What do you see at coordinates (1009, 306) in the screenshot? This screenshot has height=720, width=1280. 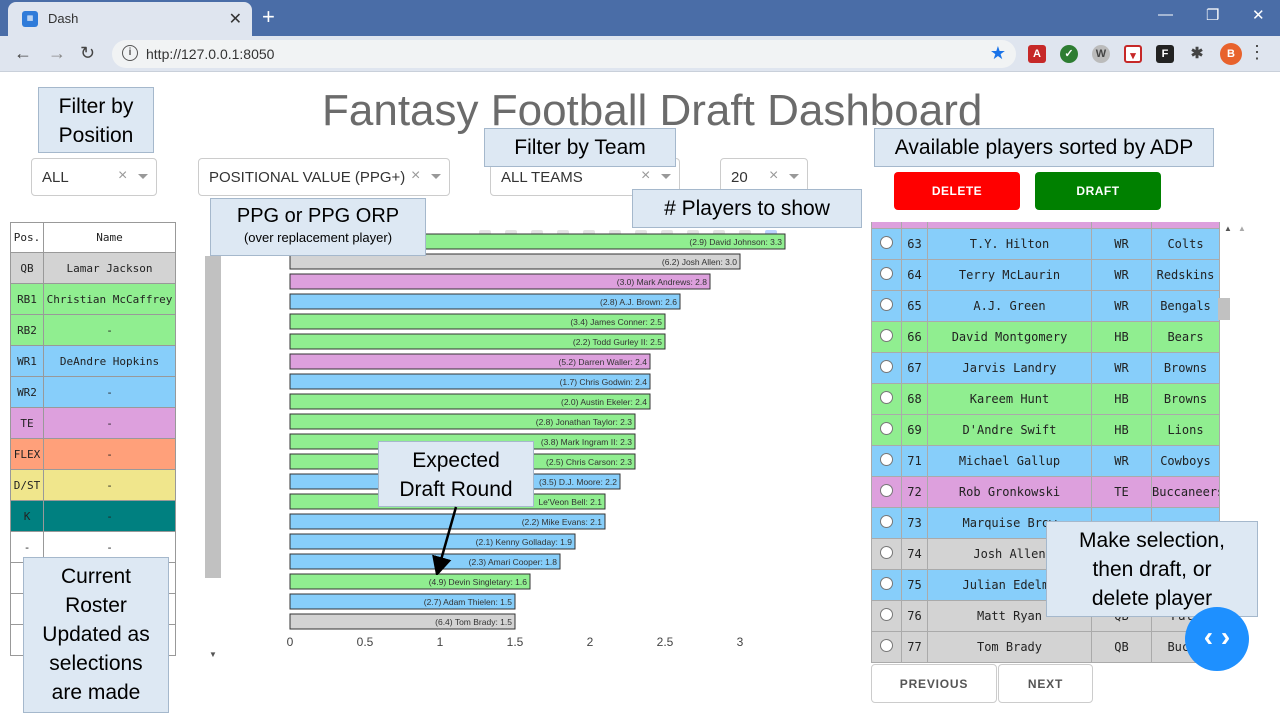 I see `player-name-cell: A.J. Green` at bounding box center [1009, 306].